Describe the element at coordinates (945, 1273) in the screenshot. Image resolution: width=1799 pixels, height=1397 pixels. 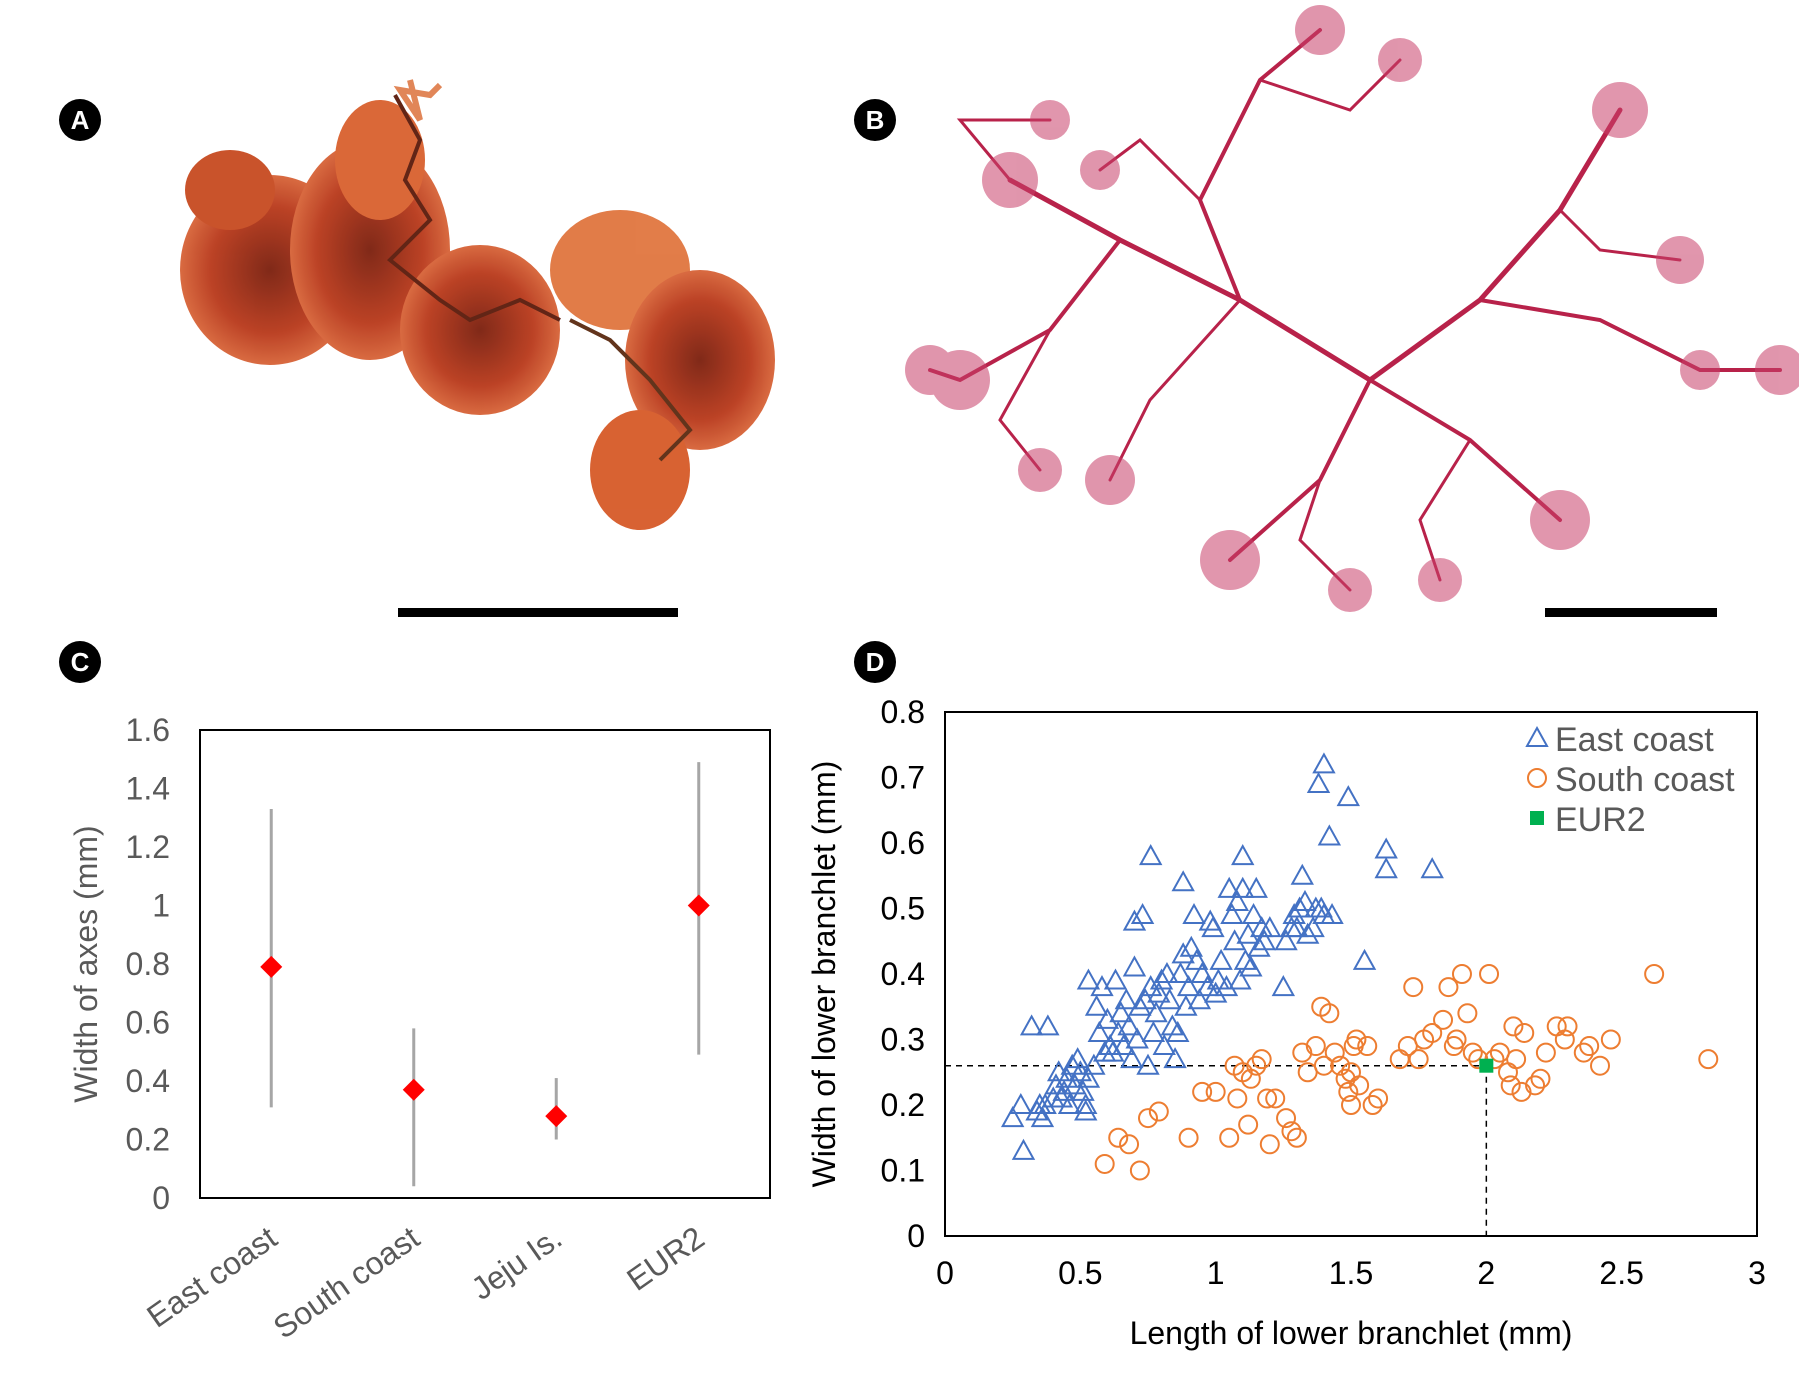
I see `chart-d-xtick-label: 0` at that location.